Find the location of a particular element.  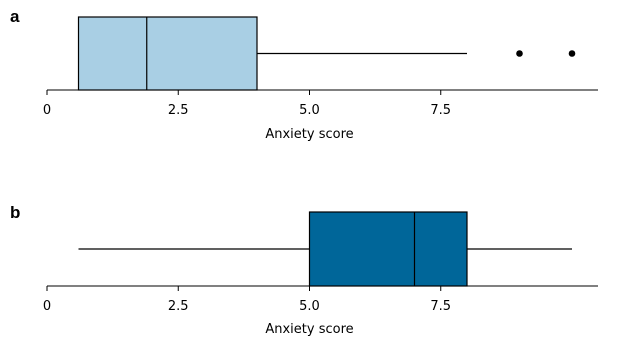

panel-b-x-tick-label: 0 is located at coordinates (47, 306).